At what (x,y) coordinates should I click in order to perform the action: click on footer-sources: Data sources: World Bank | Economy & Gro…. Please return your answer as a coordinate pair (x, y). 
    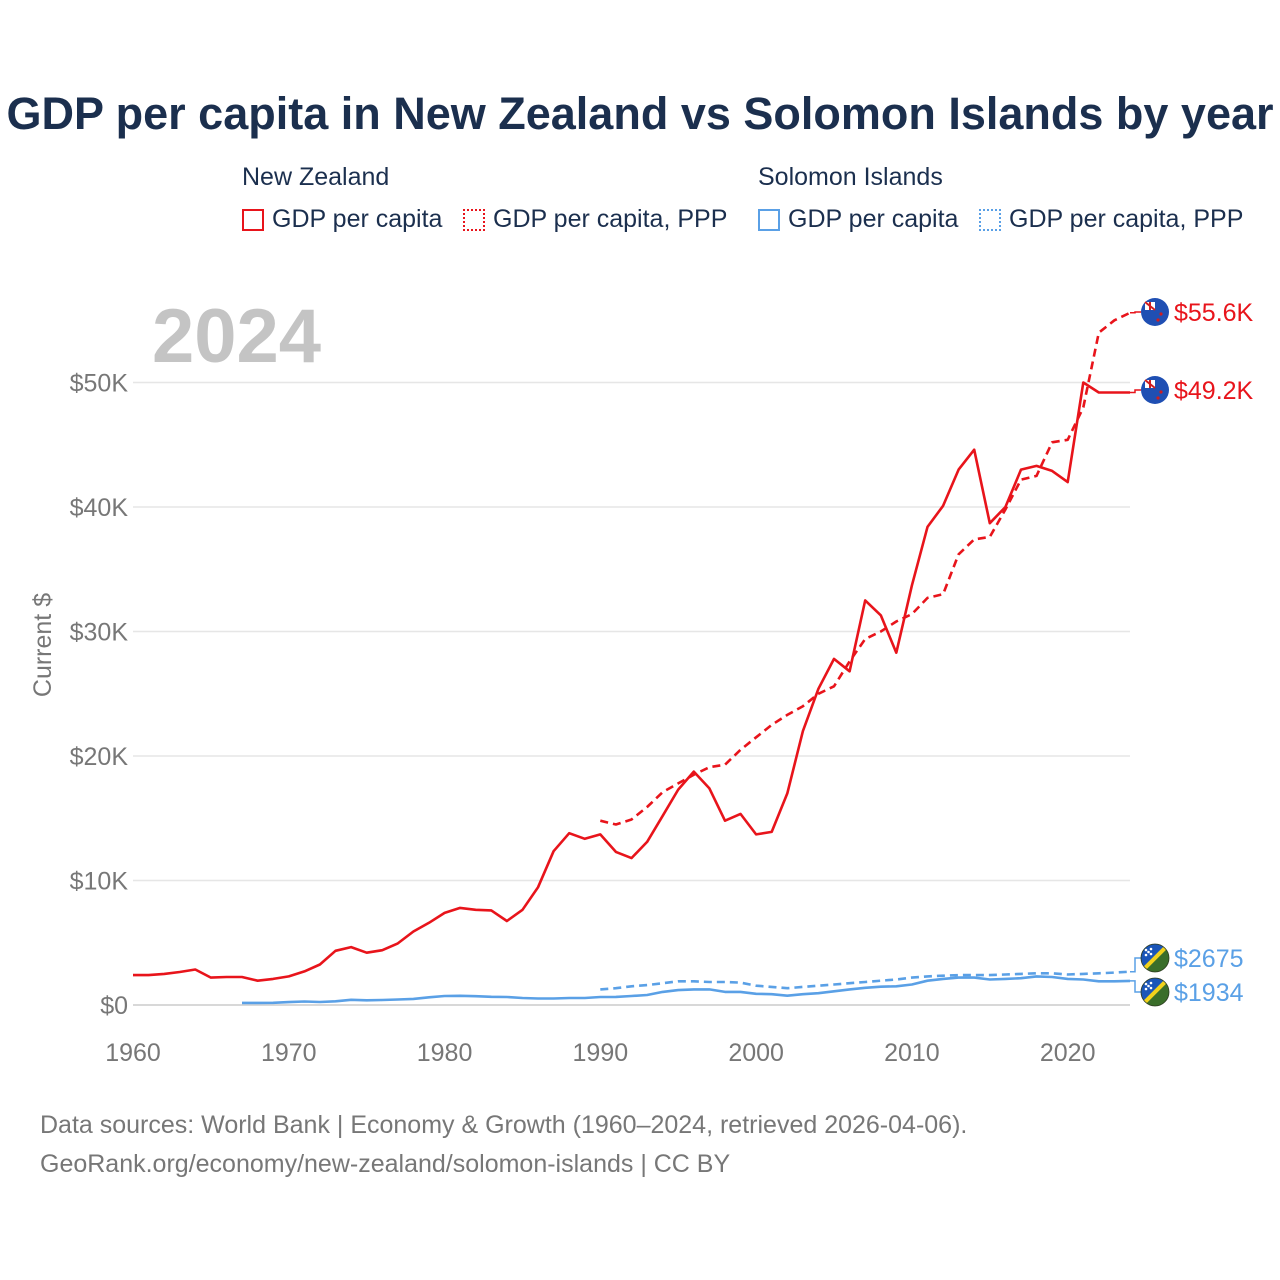
    Looking at the image, I should click on (504, 1125).